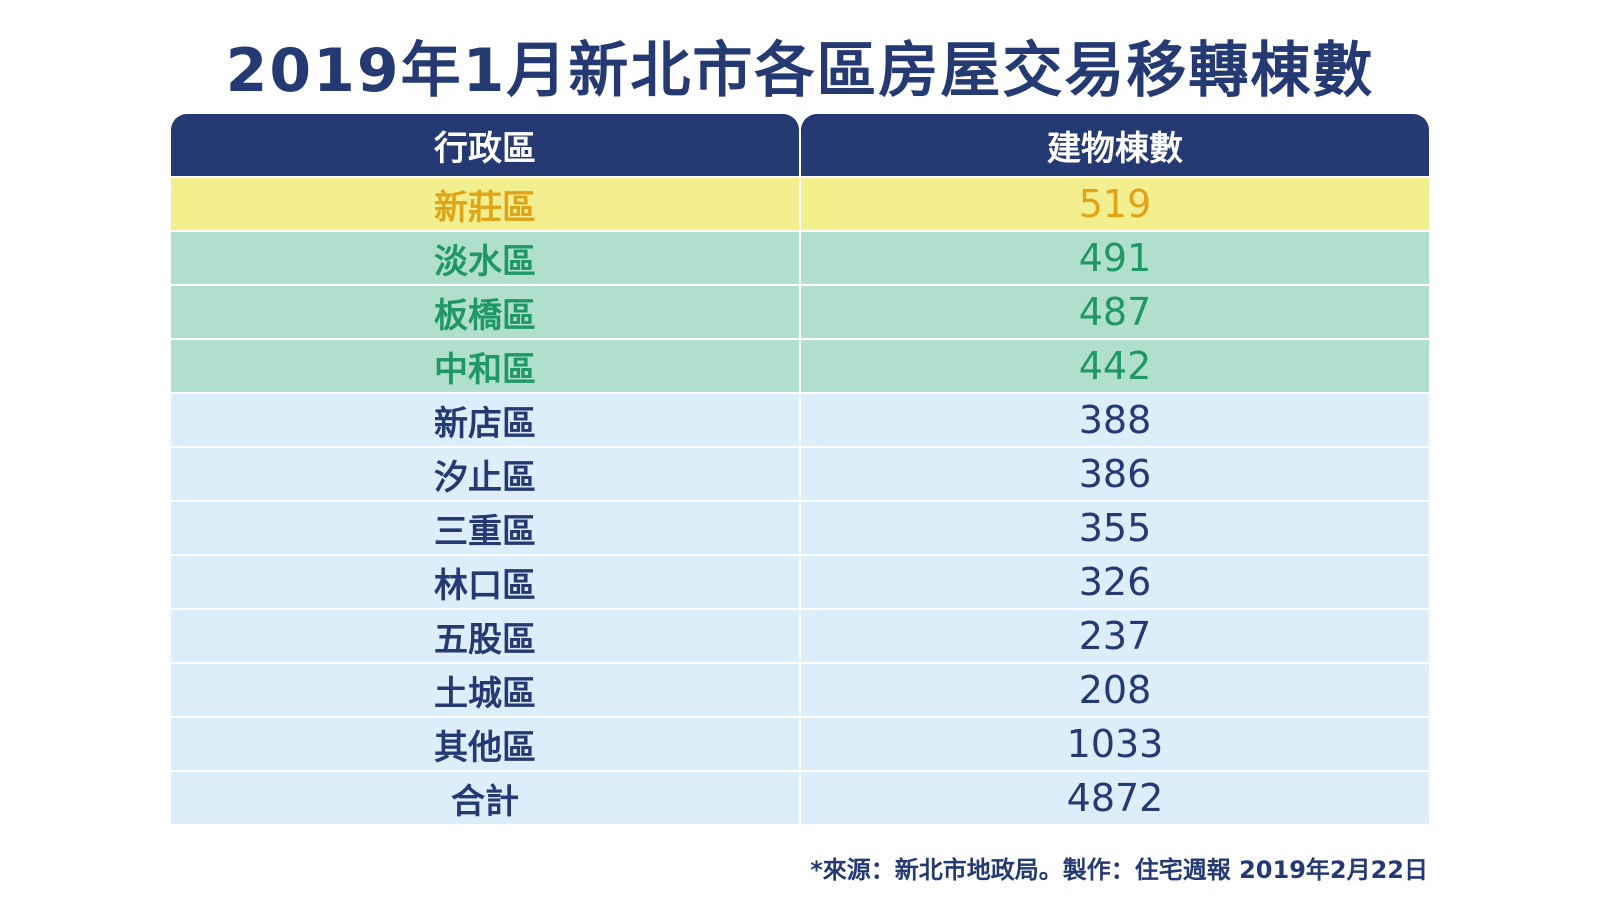 Image resolution: width=1600 pixels, height=900 pixels. What do you see at coordinates (485, 420) in the screenshot?
I see `district-cell: 新店區` at bounding box center [485, 420].